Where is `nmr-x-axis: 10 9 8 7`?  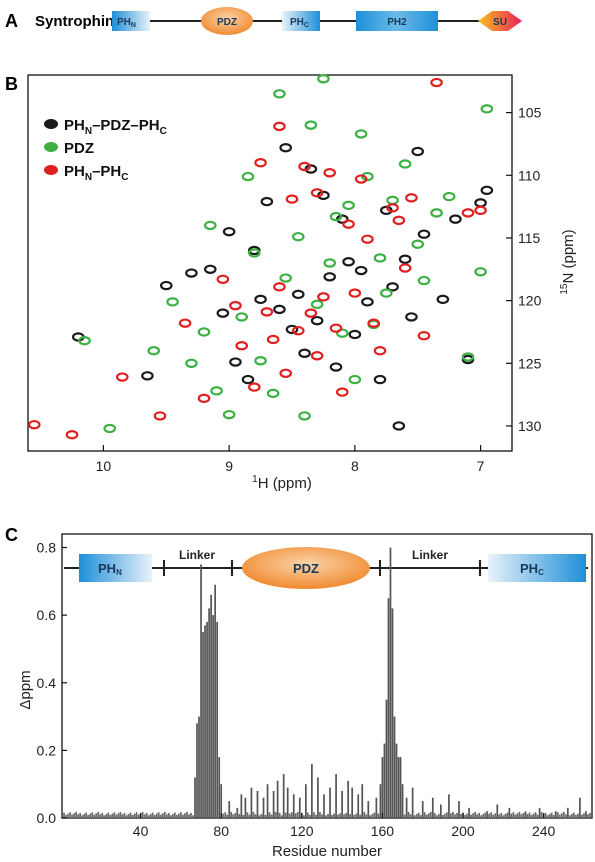
nmr-x-axis: 10 9 8 7 is located at coordinates (290, 459).